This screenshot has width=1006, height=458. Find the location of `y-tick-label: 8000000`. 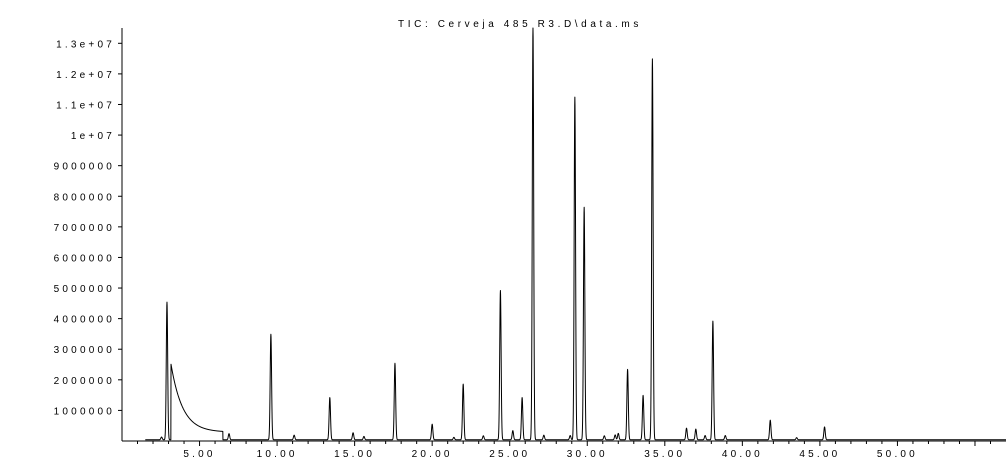

y-tick-label: 8000000 is located at coordinates (84, 197).